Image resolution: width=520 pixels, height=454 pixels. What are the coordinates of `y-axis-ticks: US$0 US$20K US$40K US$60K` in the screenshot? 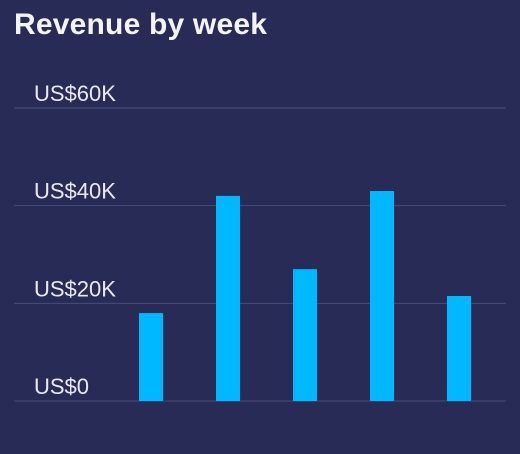 It's located at (75, 240).